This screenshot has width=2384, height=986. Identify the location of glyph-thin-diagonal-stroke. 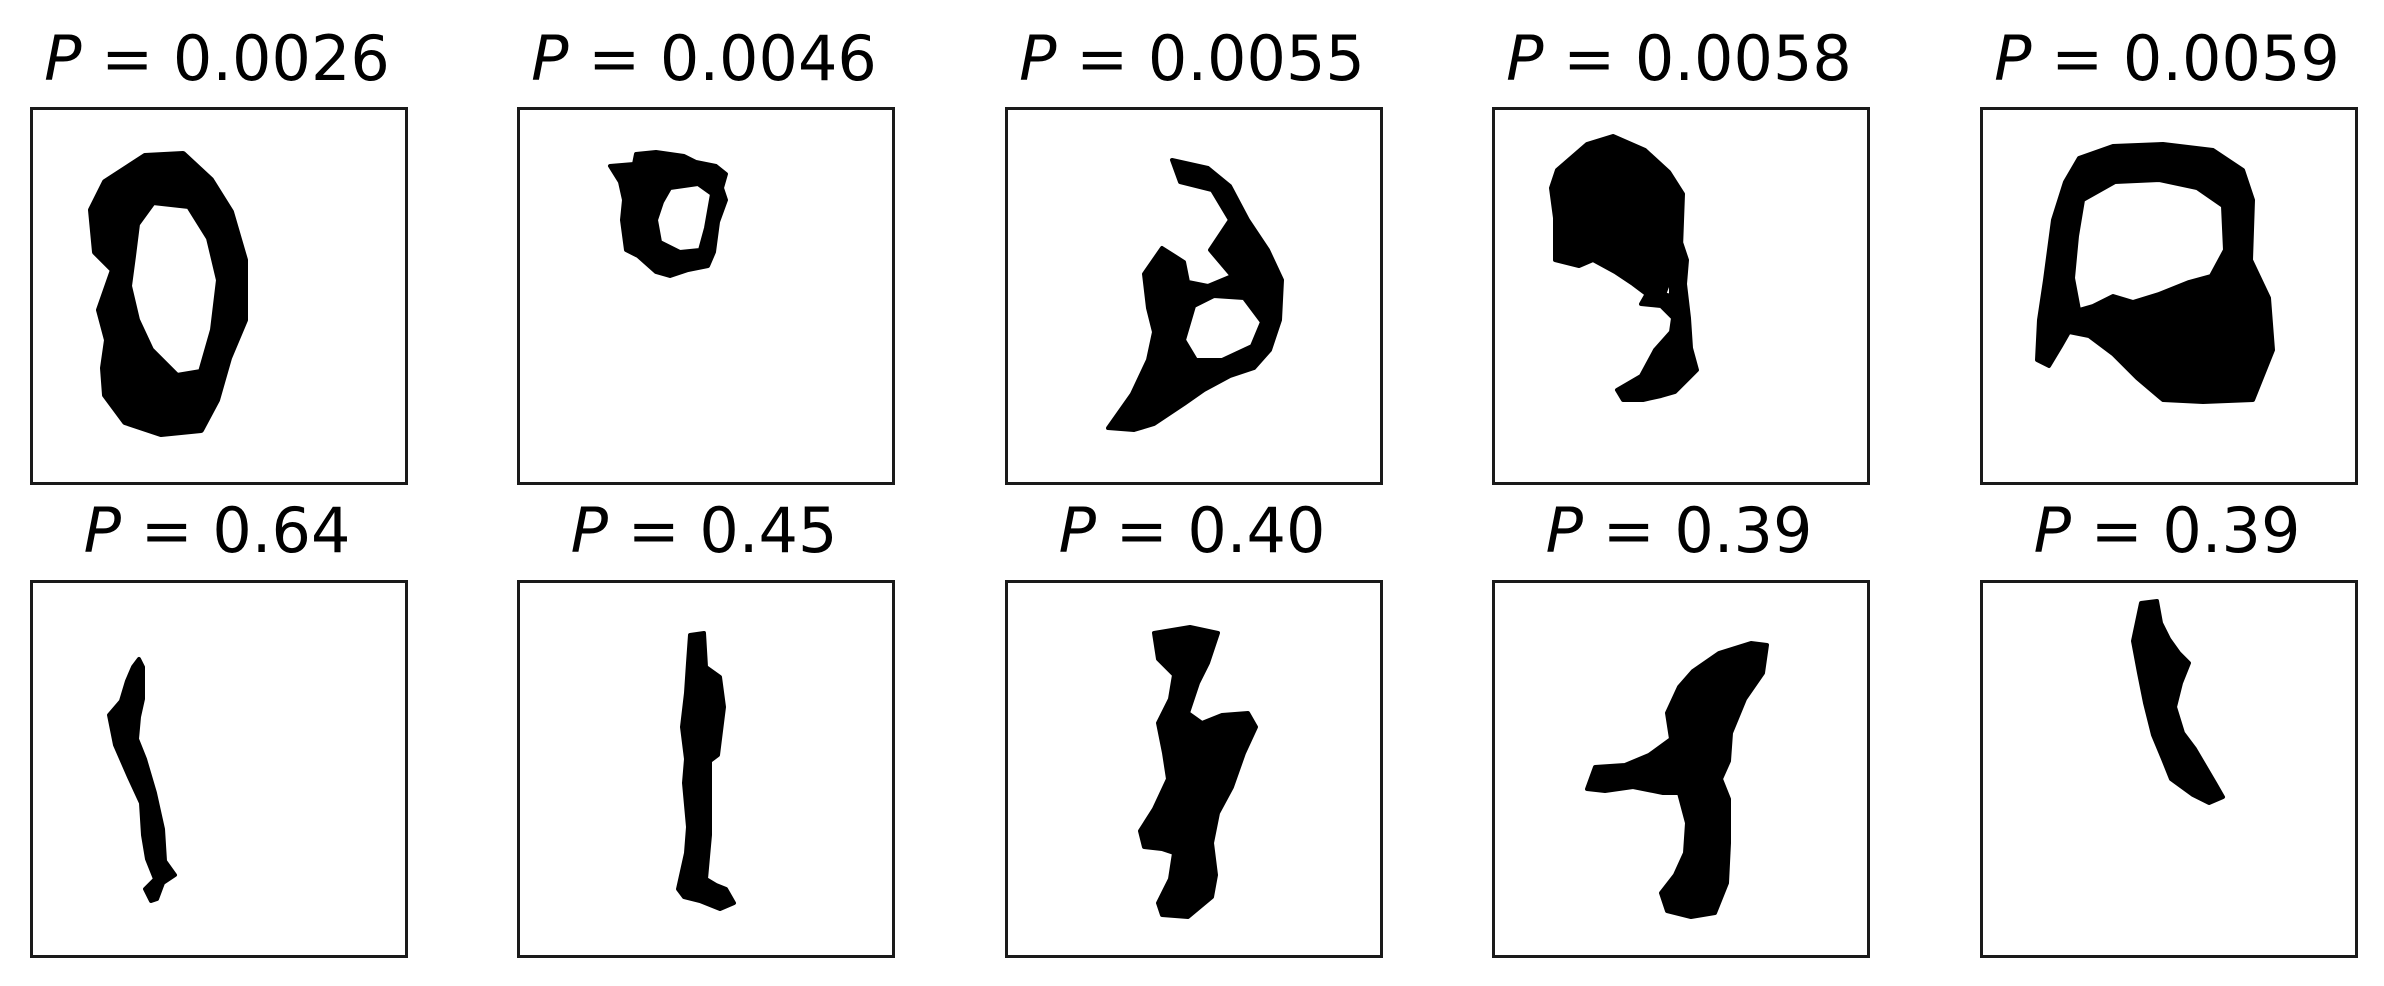
(142, 780).